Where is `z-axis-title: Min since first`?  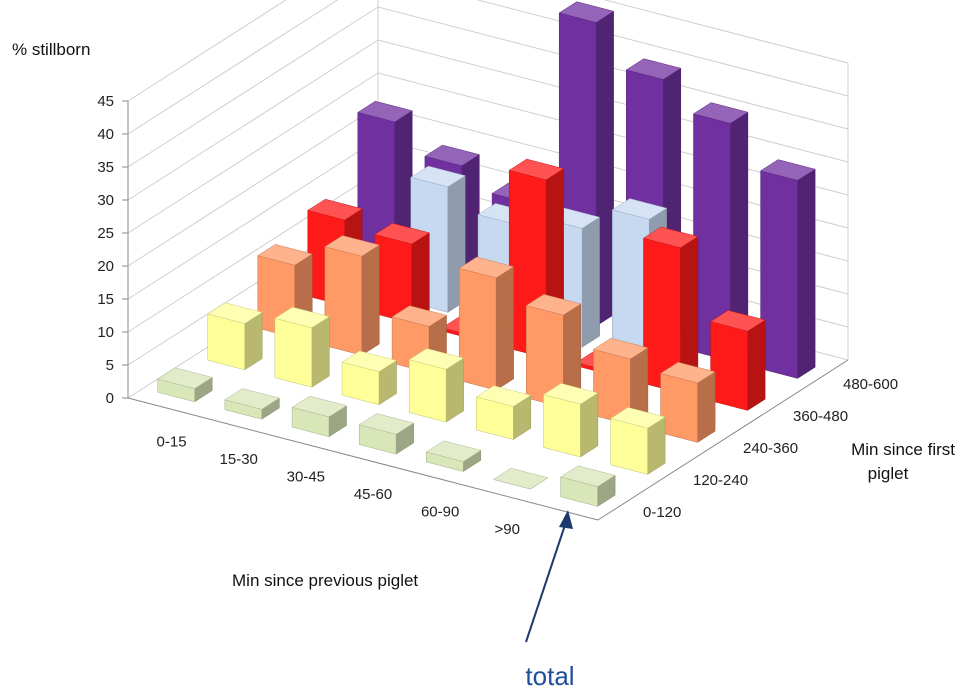
z-axis-title: Min since first is located at coordinates (903, 449).